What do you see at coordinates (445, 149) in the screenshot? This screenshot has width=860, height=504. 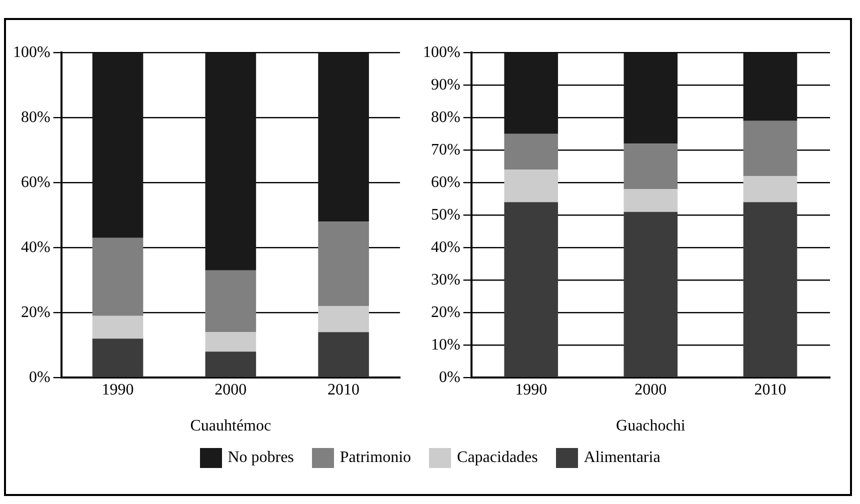 I see `y-tick-label: 70%` at bounding box center [445, 149].